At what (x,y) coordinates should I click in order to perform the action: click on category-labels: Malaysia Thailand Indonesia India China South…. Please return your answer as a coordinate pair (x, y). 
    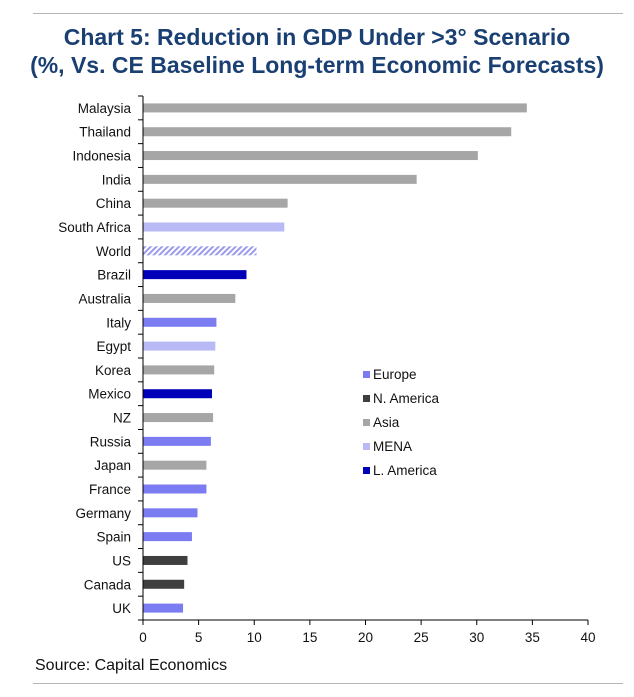
    Looking at the image, I should click on (94, 358).